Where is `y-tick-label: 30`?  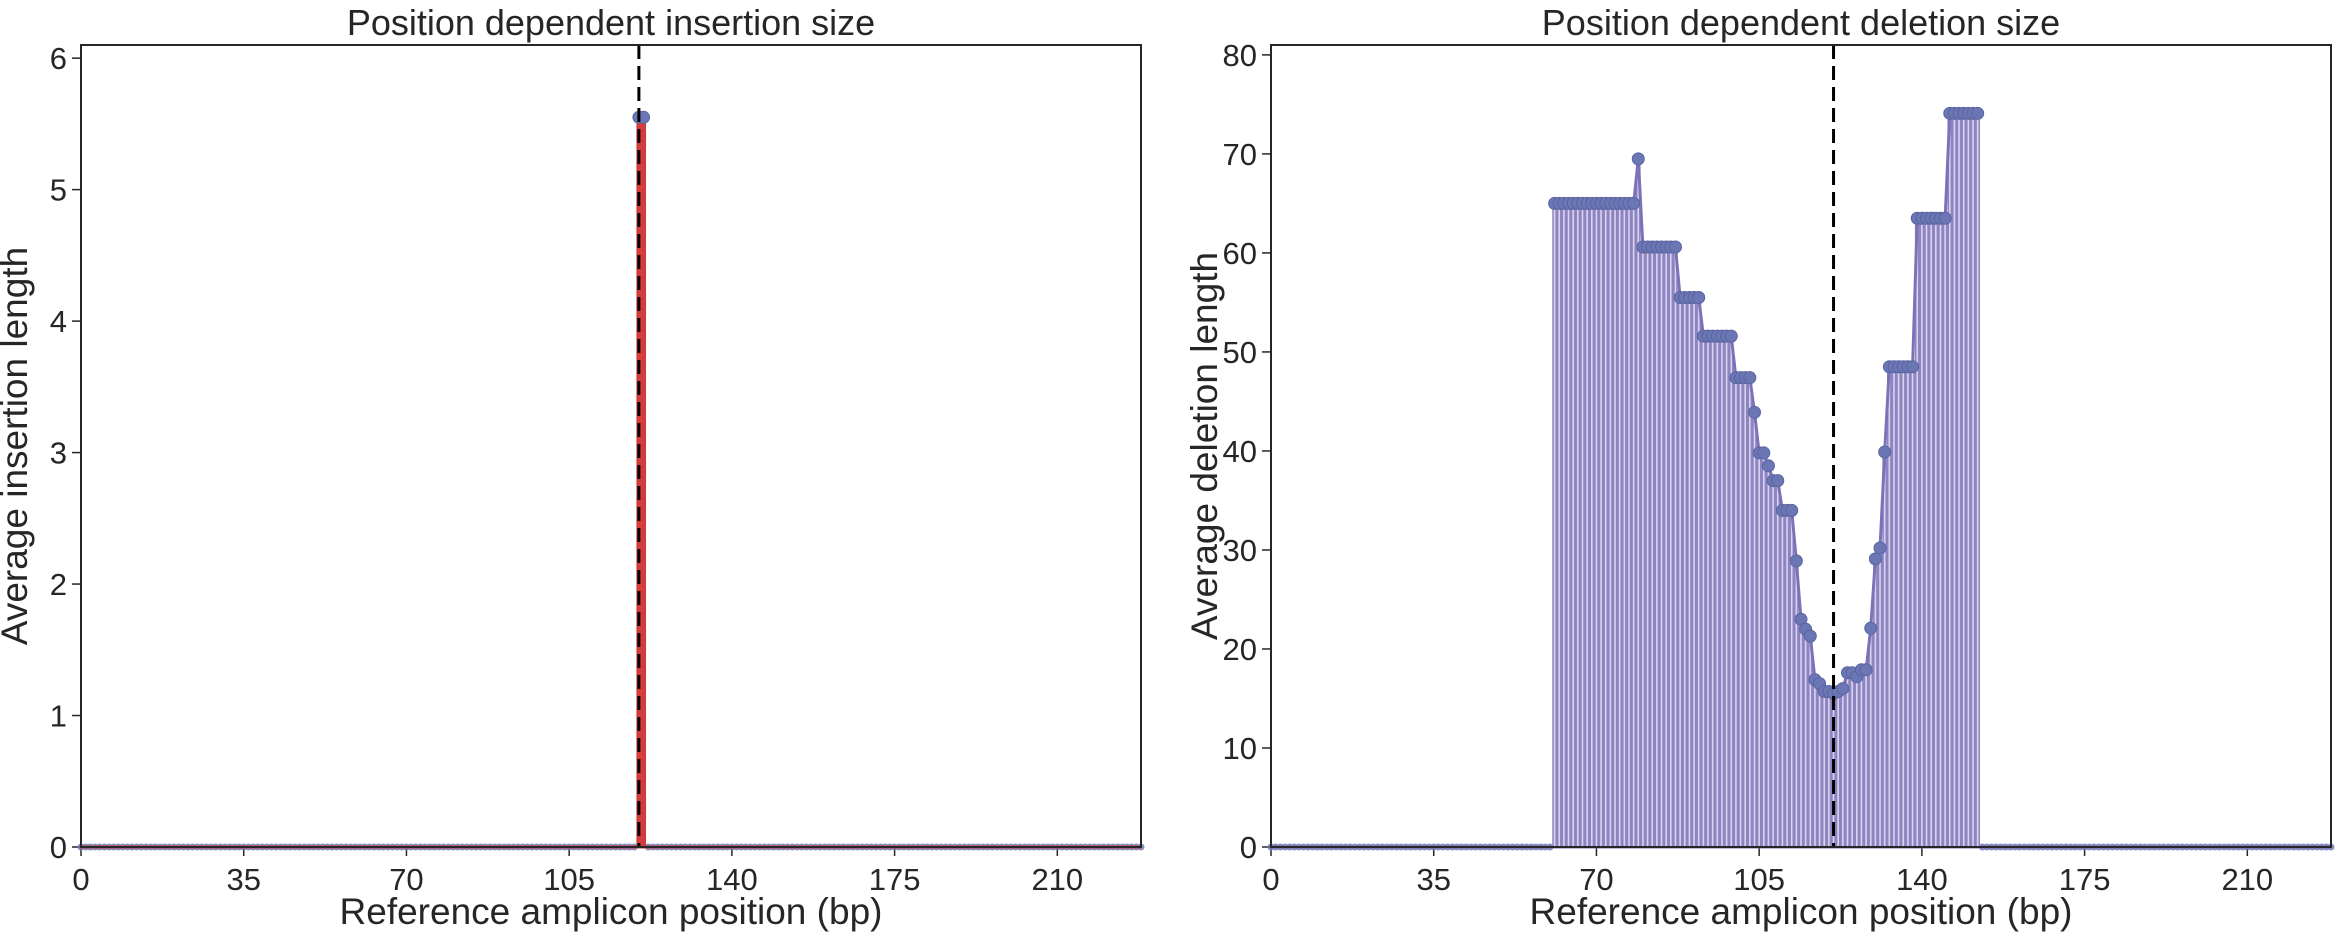 y-tick-label: 30 is located at coordinates (1240, 550).